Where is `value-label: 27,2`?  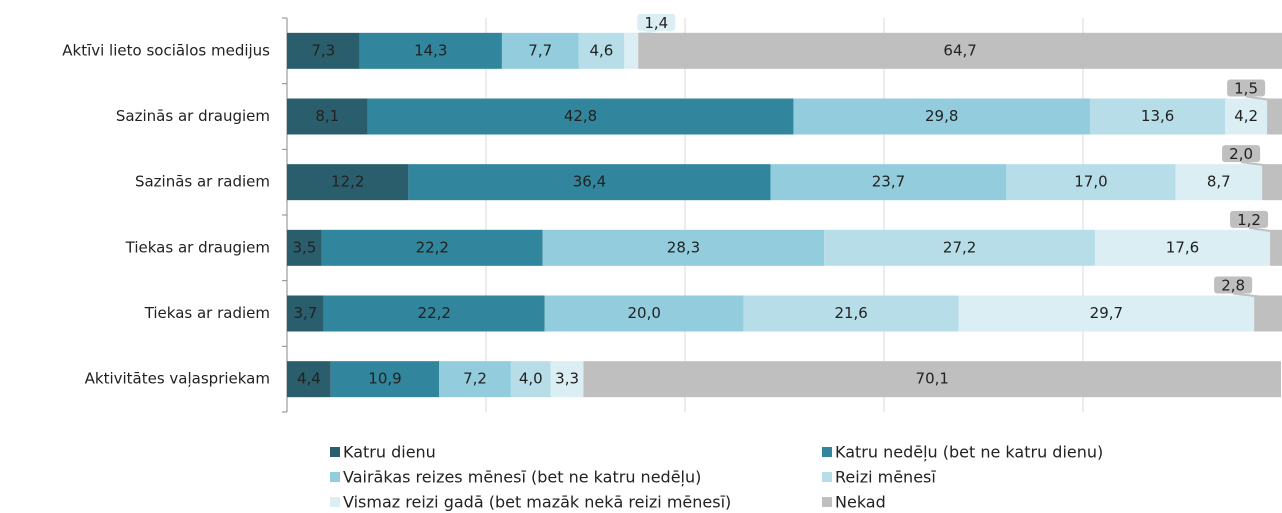
value-label: 27,2 is located at coordinates (959, 247).